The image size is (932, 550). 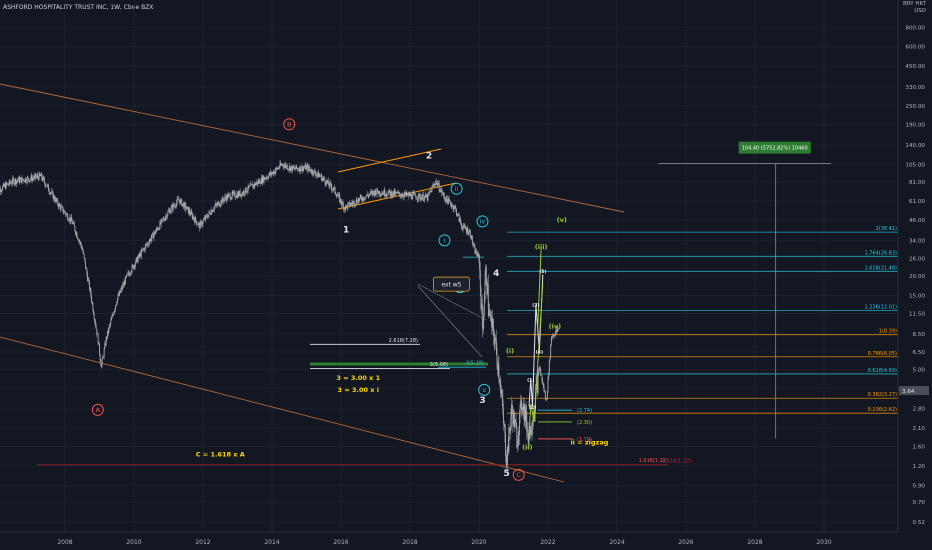 I want to click on fib-level-label: 1.236(12.01), so click(x=880, y=308).